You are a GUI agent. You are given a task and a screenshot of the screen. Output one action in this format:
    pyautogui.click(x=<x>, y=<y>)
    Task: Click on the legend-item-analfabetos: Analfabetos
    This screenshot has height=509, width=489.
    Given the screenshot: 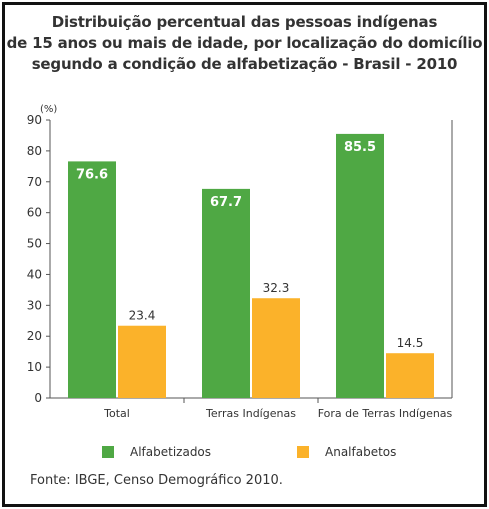 What is the action you would take?
    pyautogui.click(x=346, y=452)
    